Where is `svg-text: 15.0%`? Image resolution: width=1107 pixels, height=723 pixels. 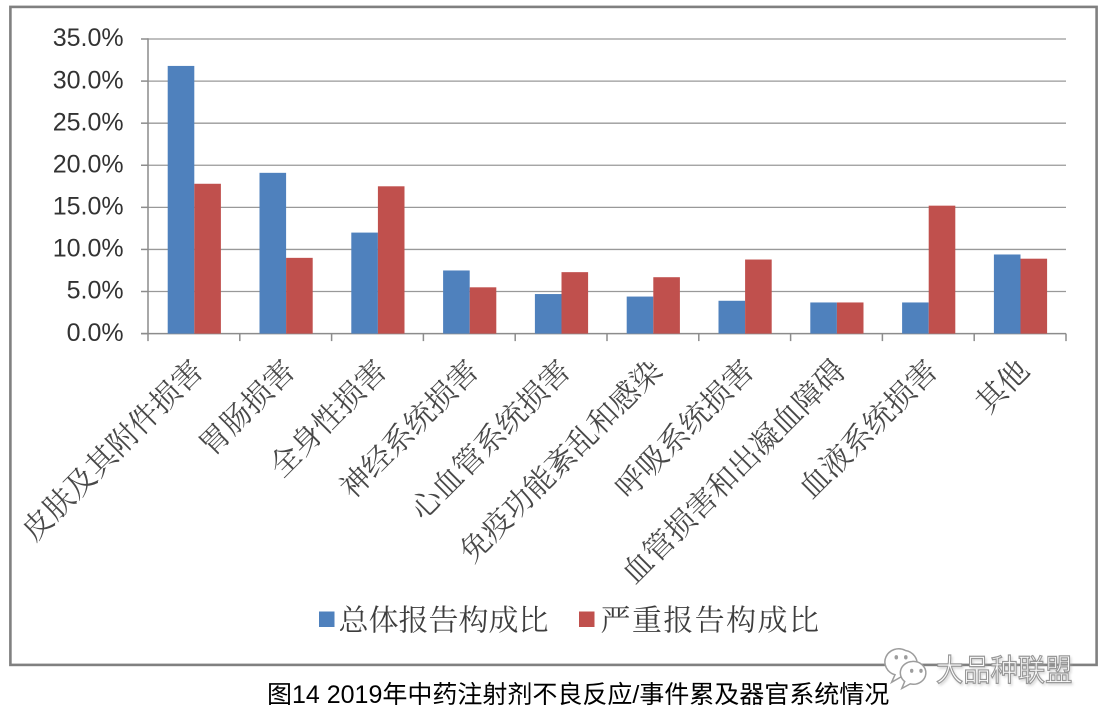 svg-text: 15.0% is located at coordinates (88, 207).